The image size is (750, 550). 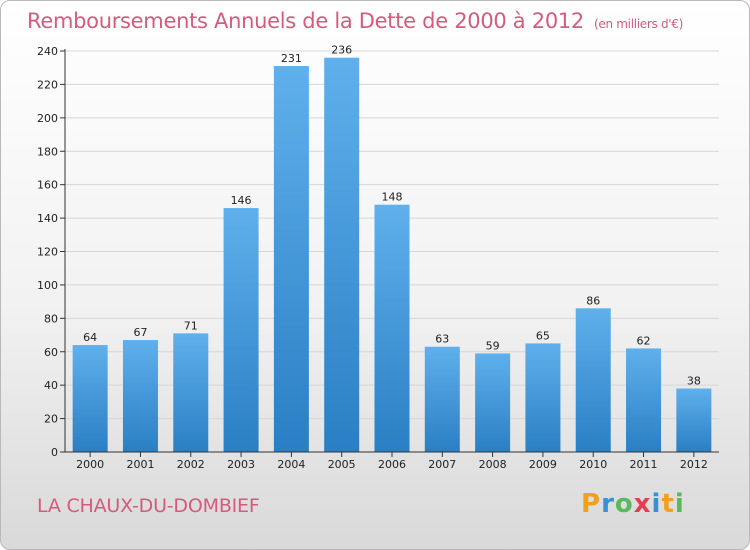 I want to click on y-tick-label: 240, so click(x=47, y=51).